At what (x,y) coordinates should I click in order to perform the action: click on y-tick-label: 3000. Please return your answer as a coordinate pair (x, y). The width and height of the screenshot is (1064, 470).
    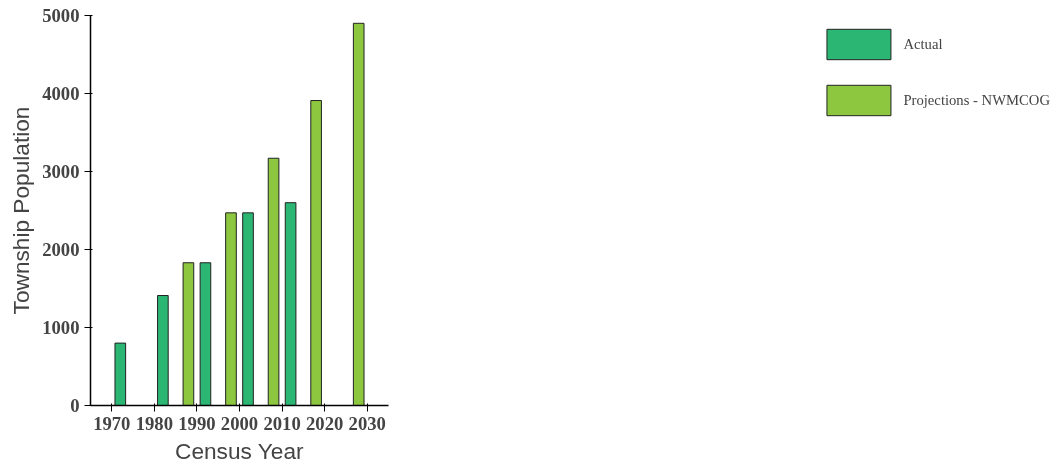
    Looking at the image, I should click on (61, 171).